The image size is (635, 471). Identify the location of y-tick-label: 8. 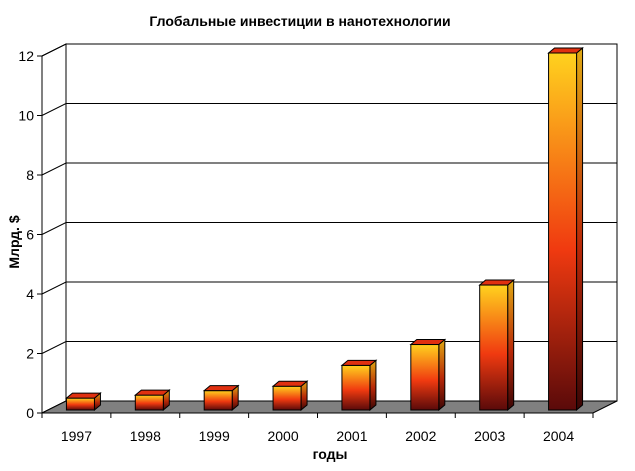
(30, 175).